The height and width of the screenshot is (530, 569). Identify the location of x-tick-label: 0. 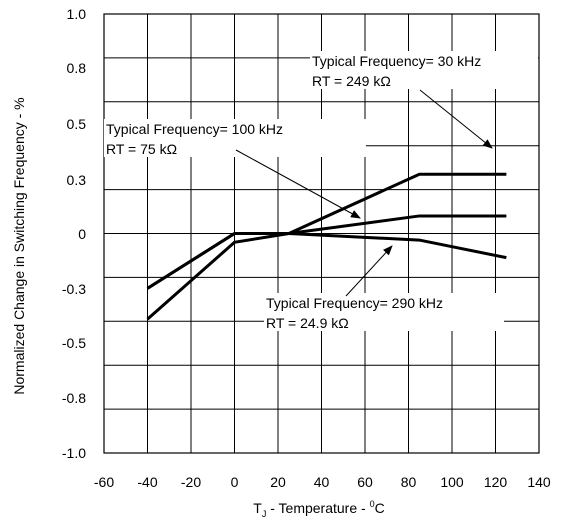
(235, 482).